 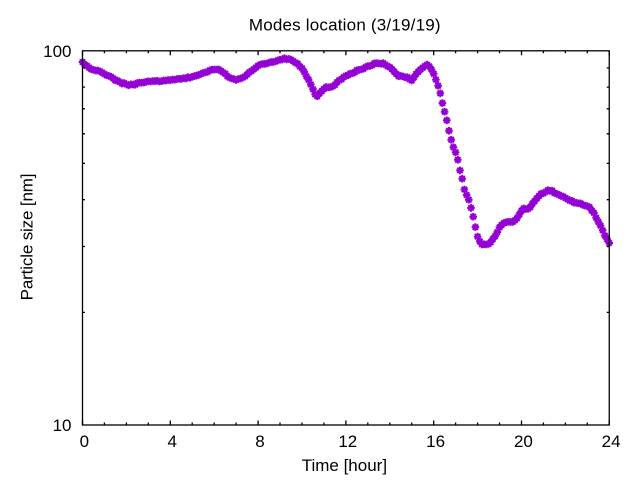 I want to click on svg-text: 24, so click(x=611, y=441).